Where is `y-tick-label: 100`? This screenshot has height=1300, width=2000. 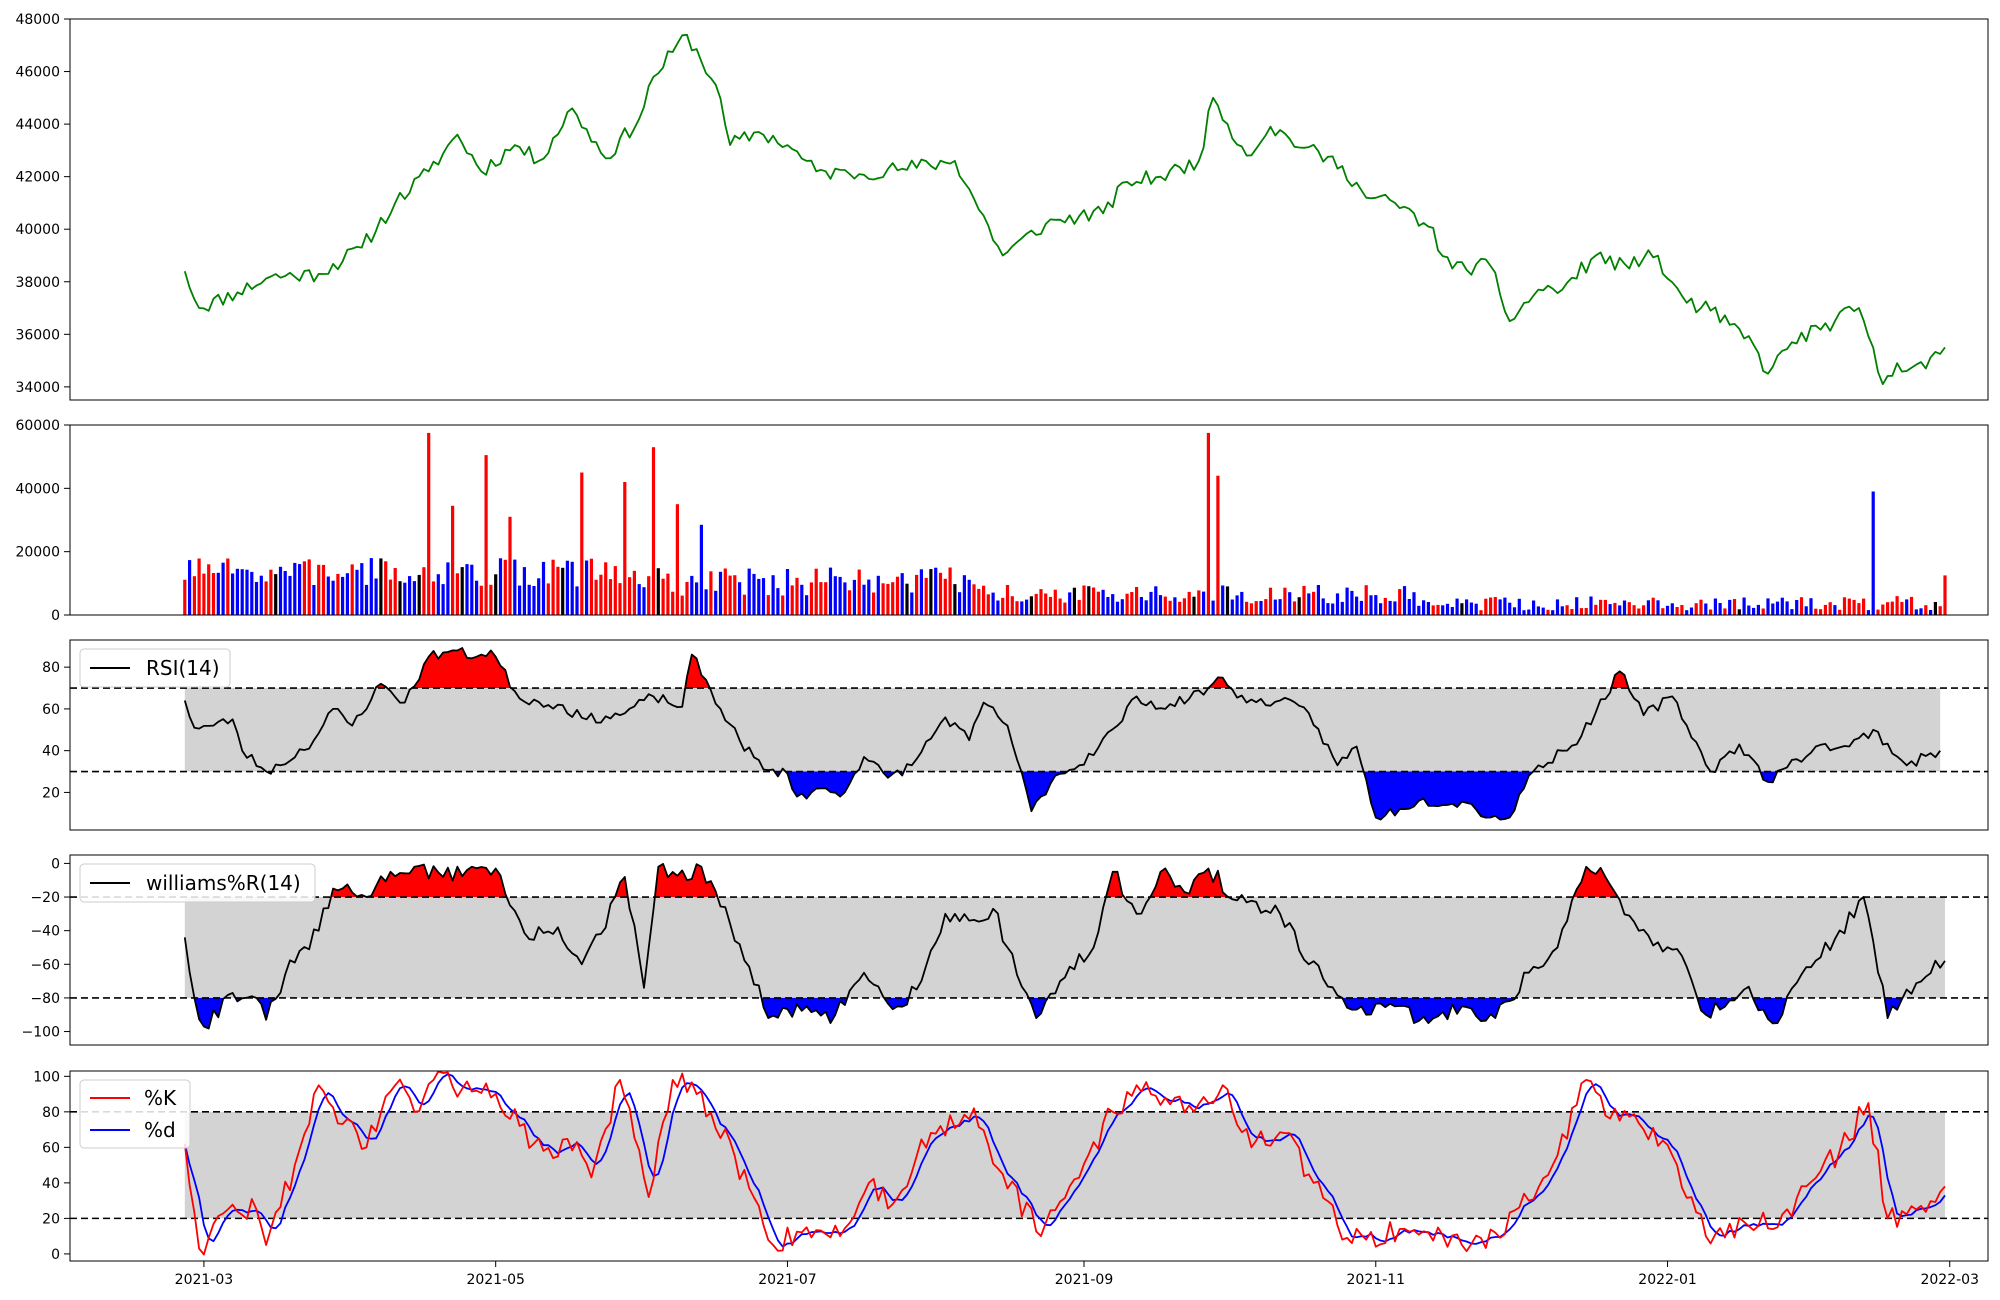
y-tick-label: 100 is located at coordinates (46, 1077).